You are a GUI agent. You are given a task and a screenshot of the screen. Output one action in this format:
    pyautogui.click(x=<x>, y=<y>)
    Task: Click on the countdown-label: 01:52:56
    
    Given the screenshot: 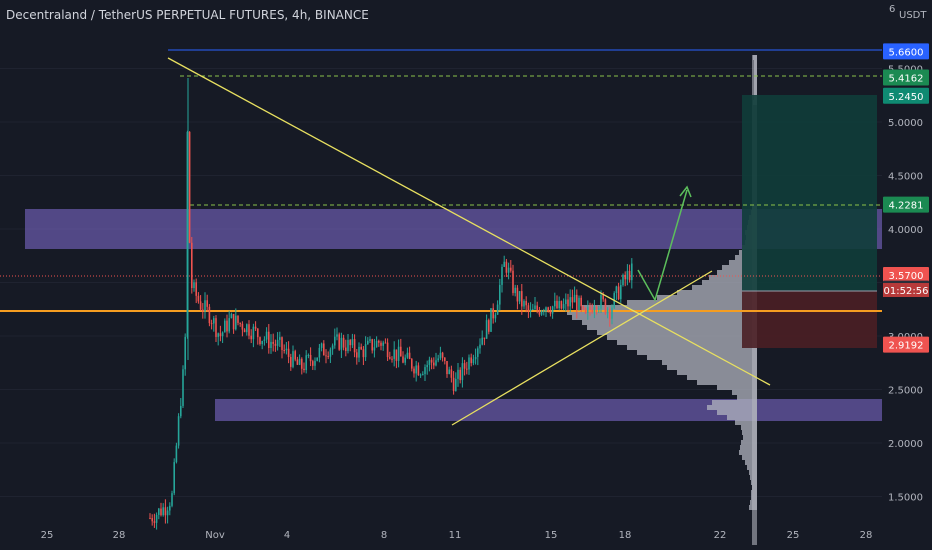 What is the action you would take?
    pyautogui.click(x=906, y=291)
    